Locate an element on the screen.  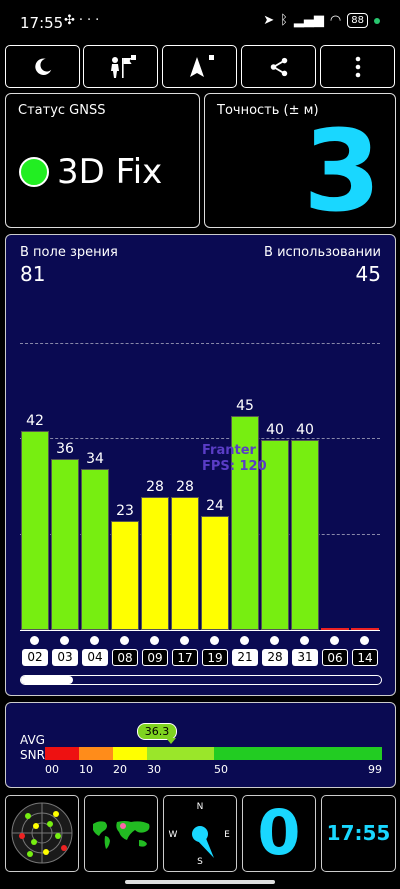
world-map-icon is located at coordinates (121, 833).